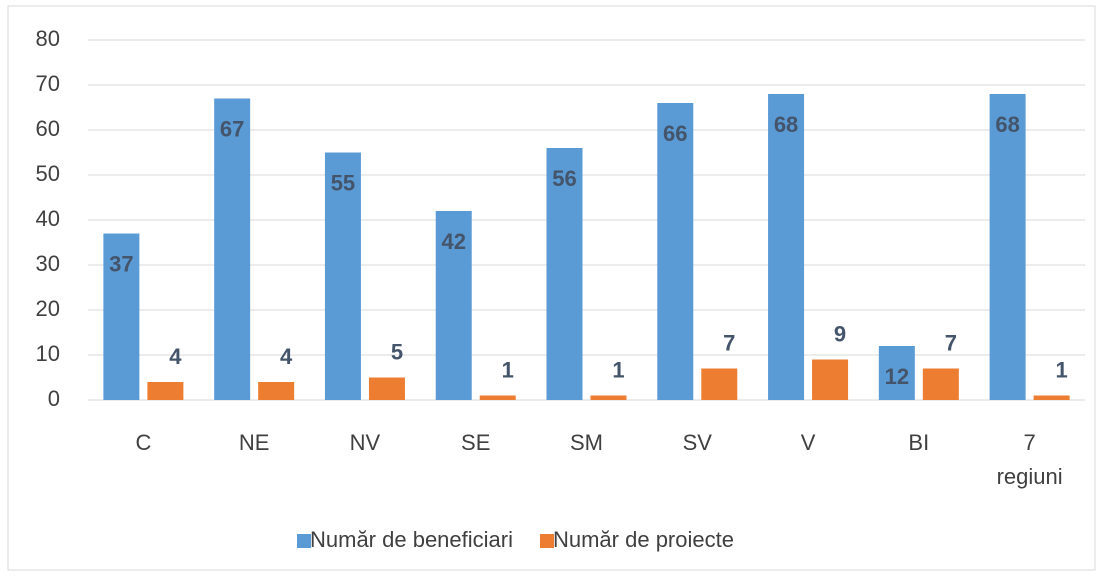  Describe the element at coordinates (475, 442) in the screenshot. I see `x-tick-label: SE` at that location.